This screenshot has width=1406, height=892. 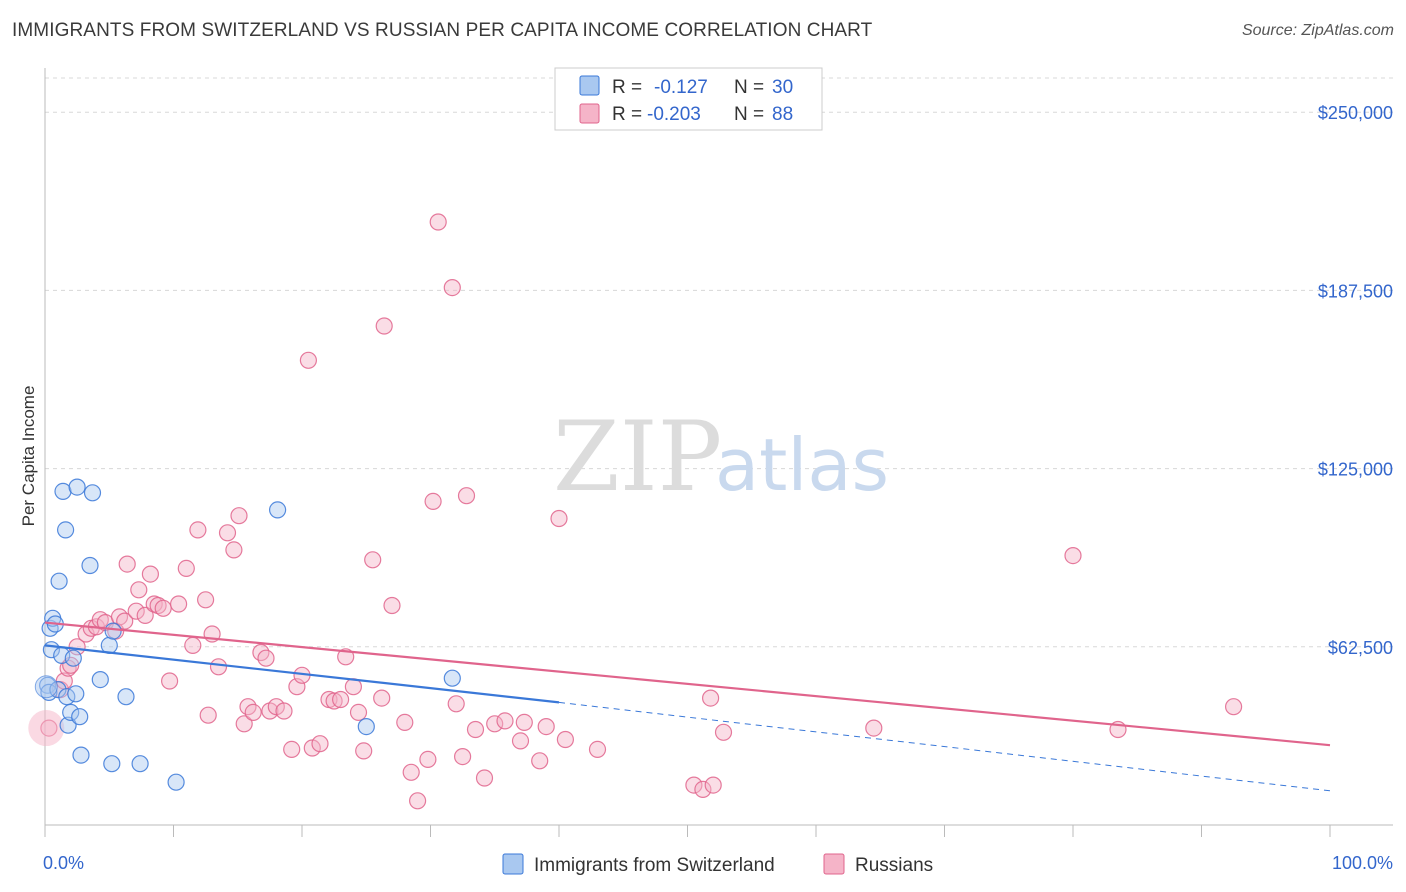 What do you see at coordinates (28, 456) in the screenshot?
I see `y-axis-title: Per Capita Income` at bounding box center [28, 456].